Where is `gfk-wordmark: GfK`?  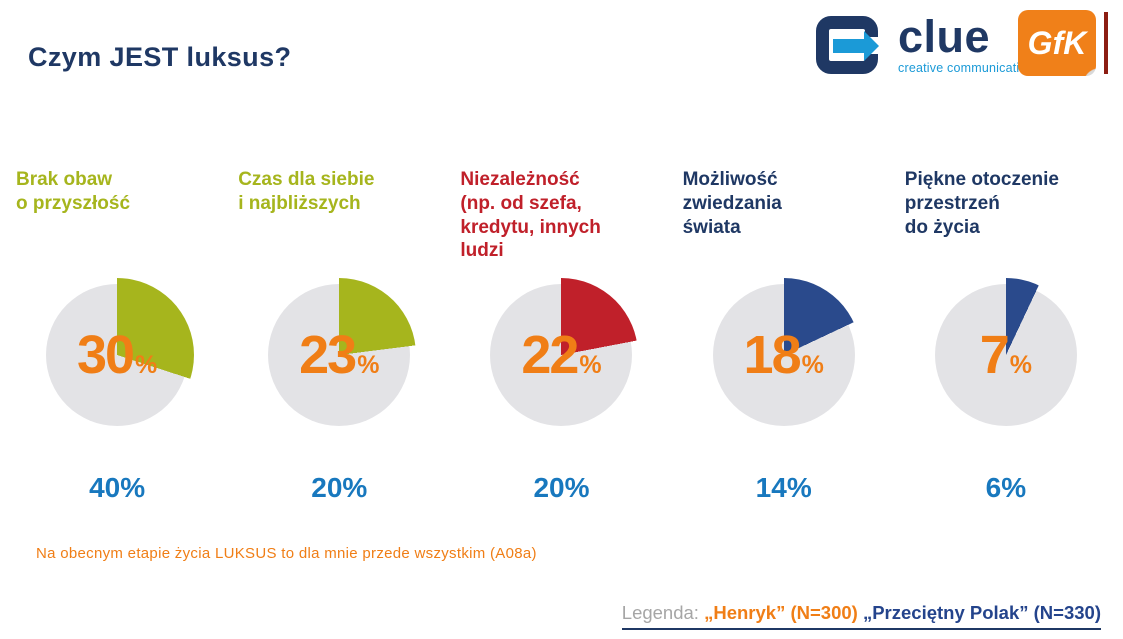 gfk-wordmark: GfK is located at coordinates (1057, 42).